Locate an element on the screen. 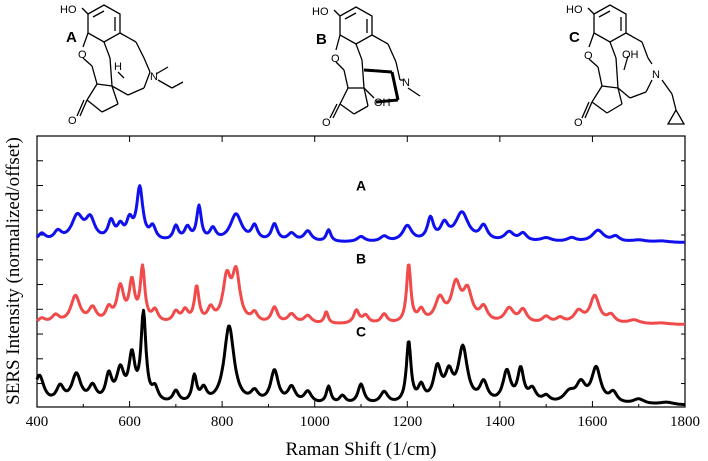 The height and width of the screenshot is (461, 708). series-label-a: A is located at coordinates (361, 186).